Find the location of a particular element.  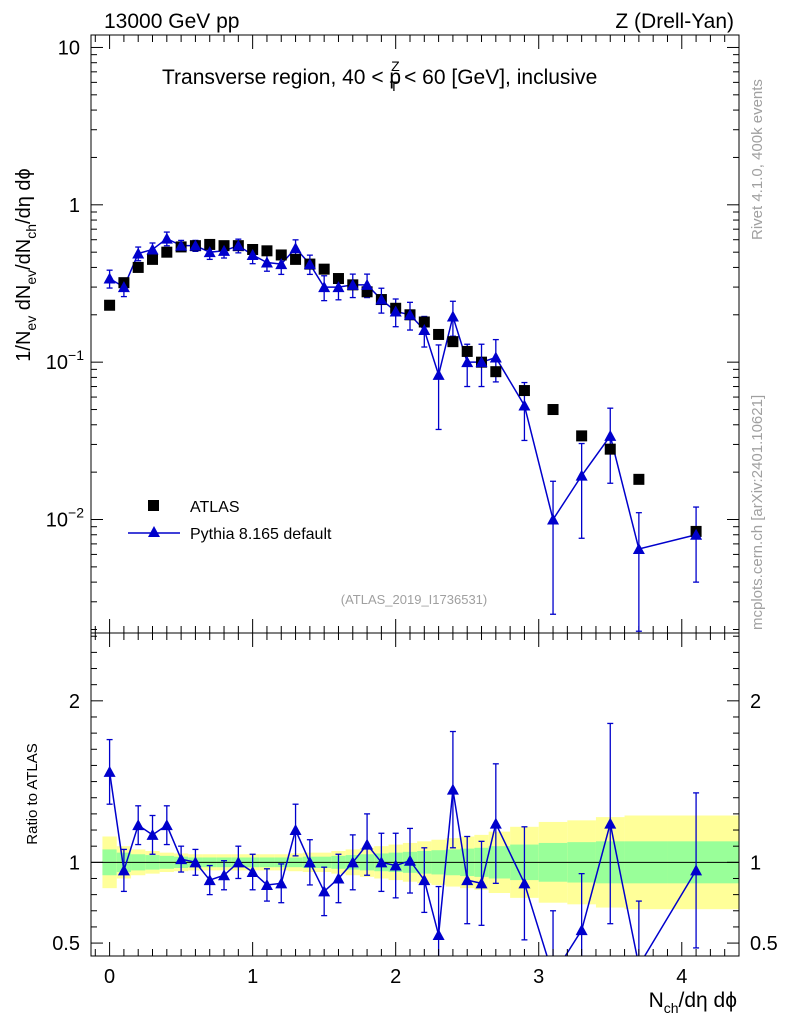

x-tick-label: 3 is located at coordinates (538, 977).